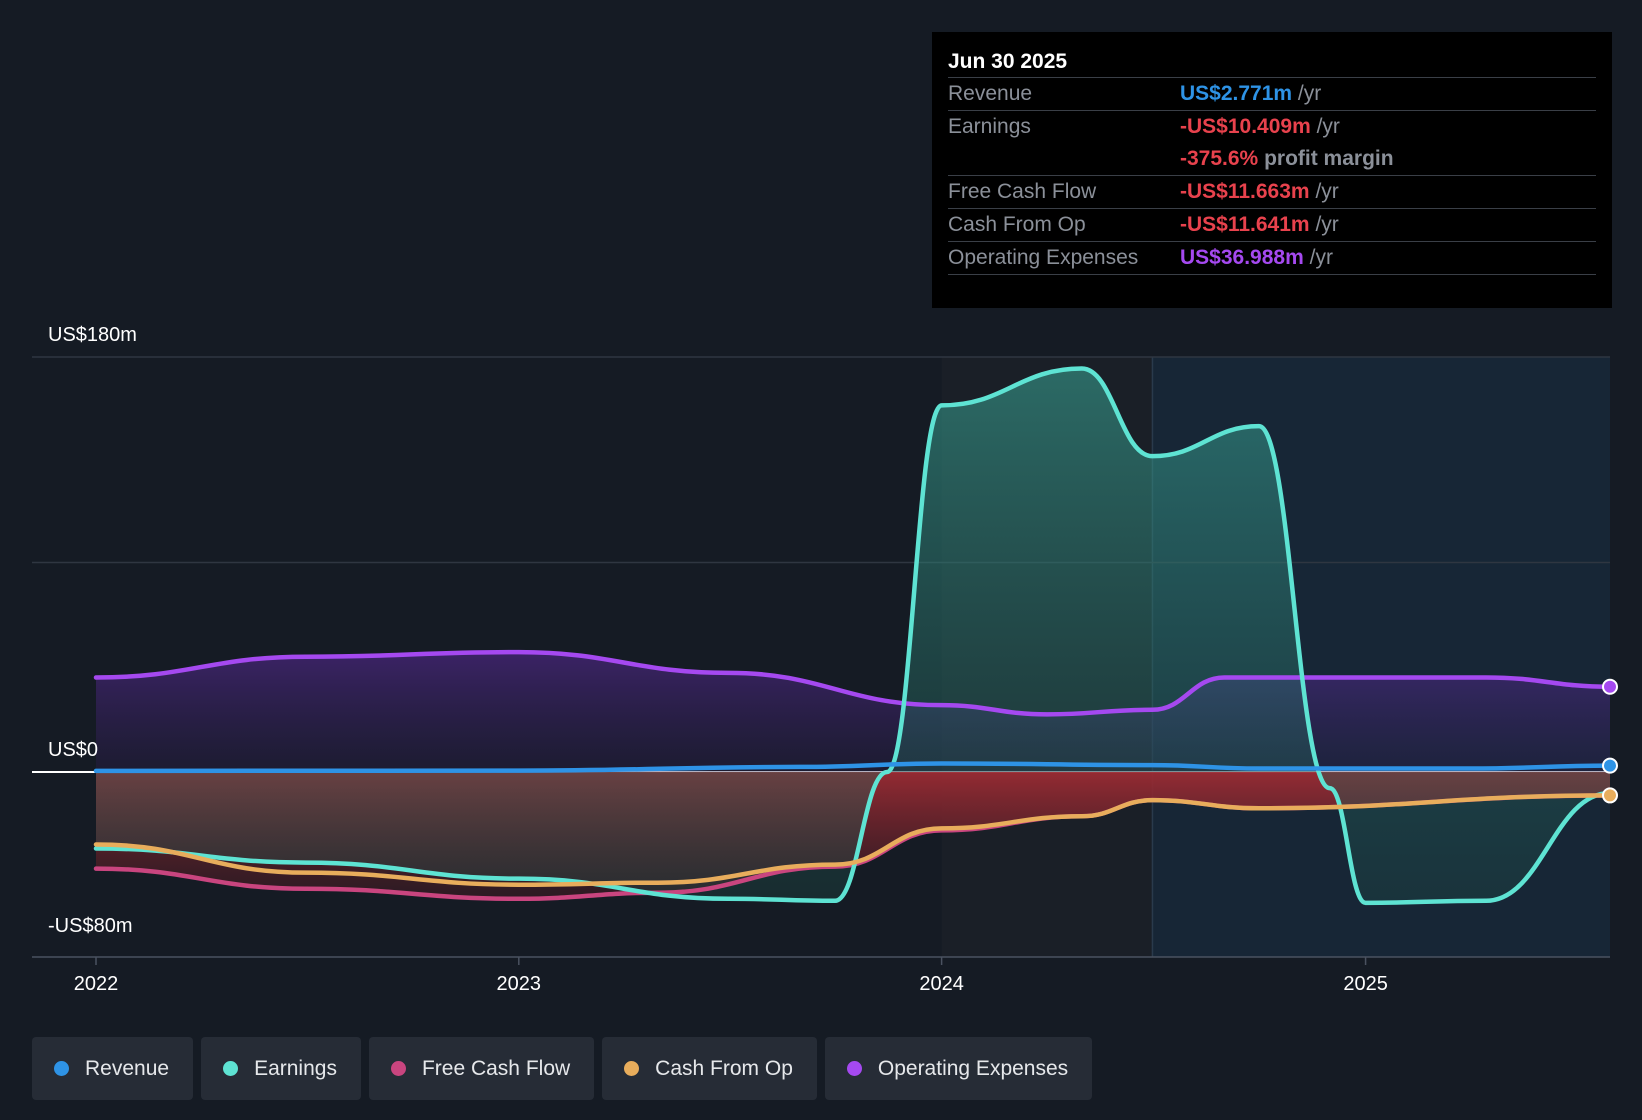 The height and width of the screenshot is (1120, 1642). I want to click on legend-item-free-cash-flow: Free Cash Flow, so click(481, 1068).